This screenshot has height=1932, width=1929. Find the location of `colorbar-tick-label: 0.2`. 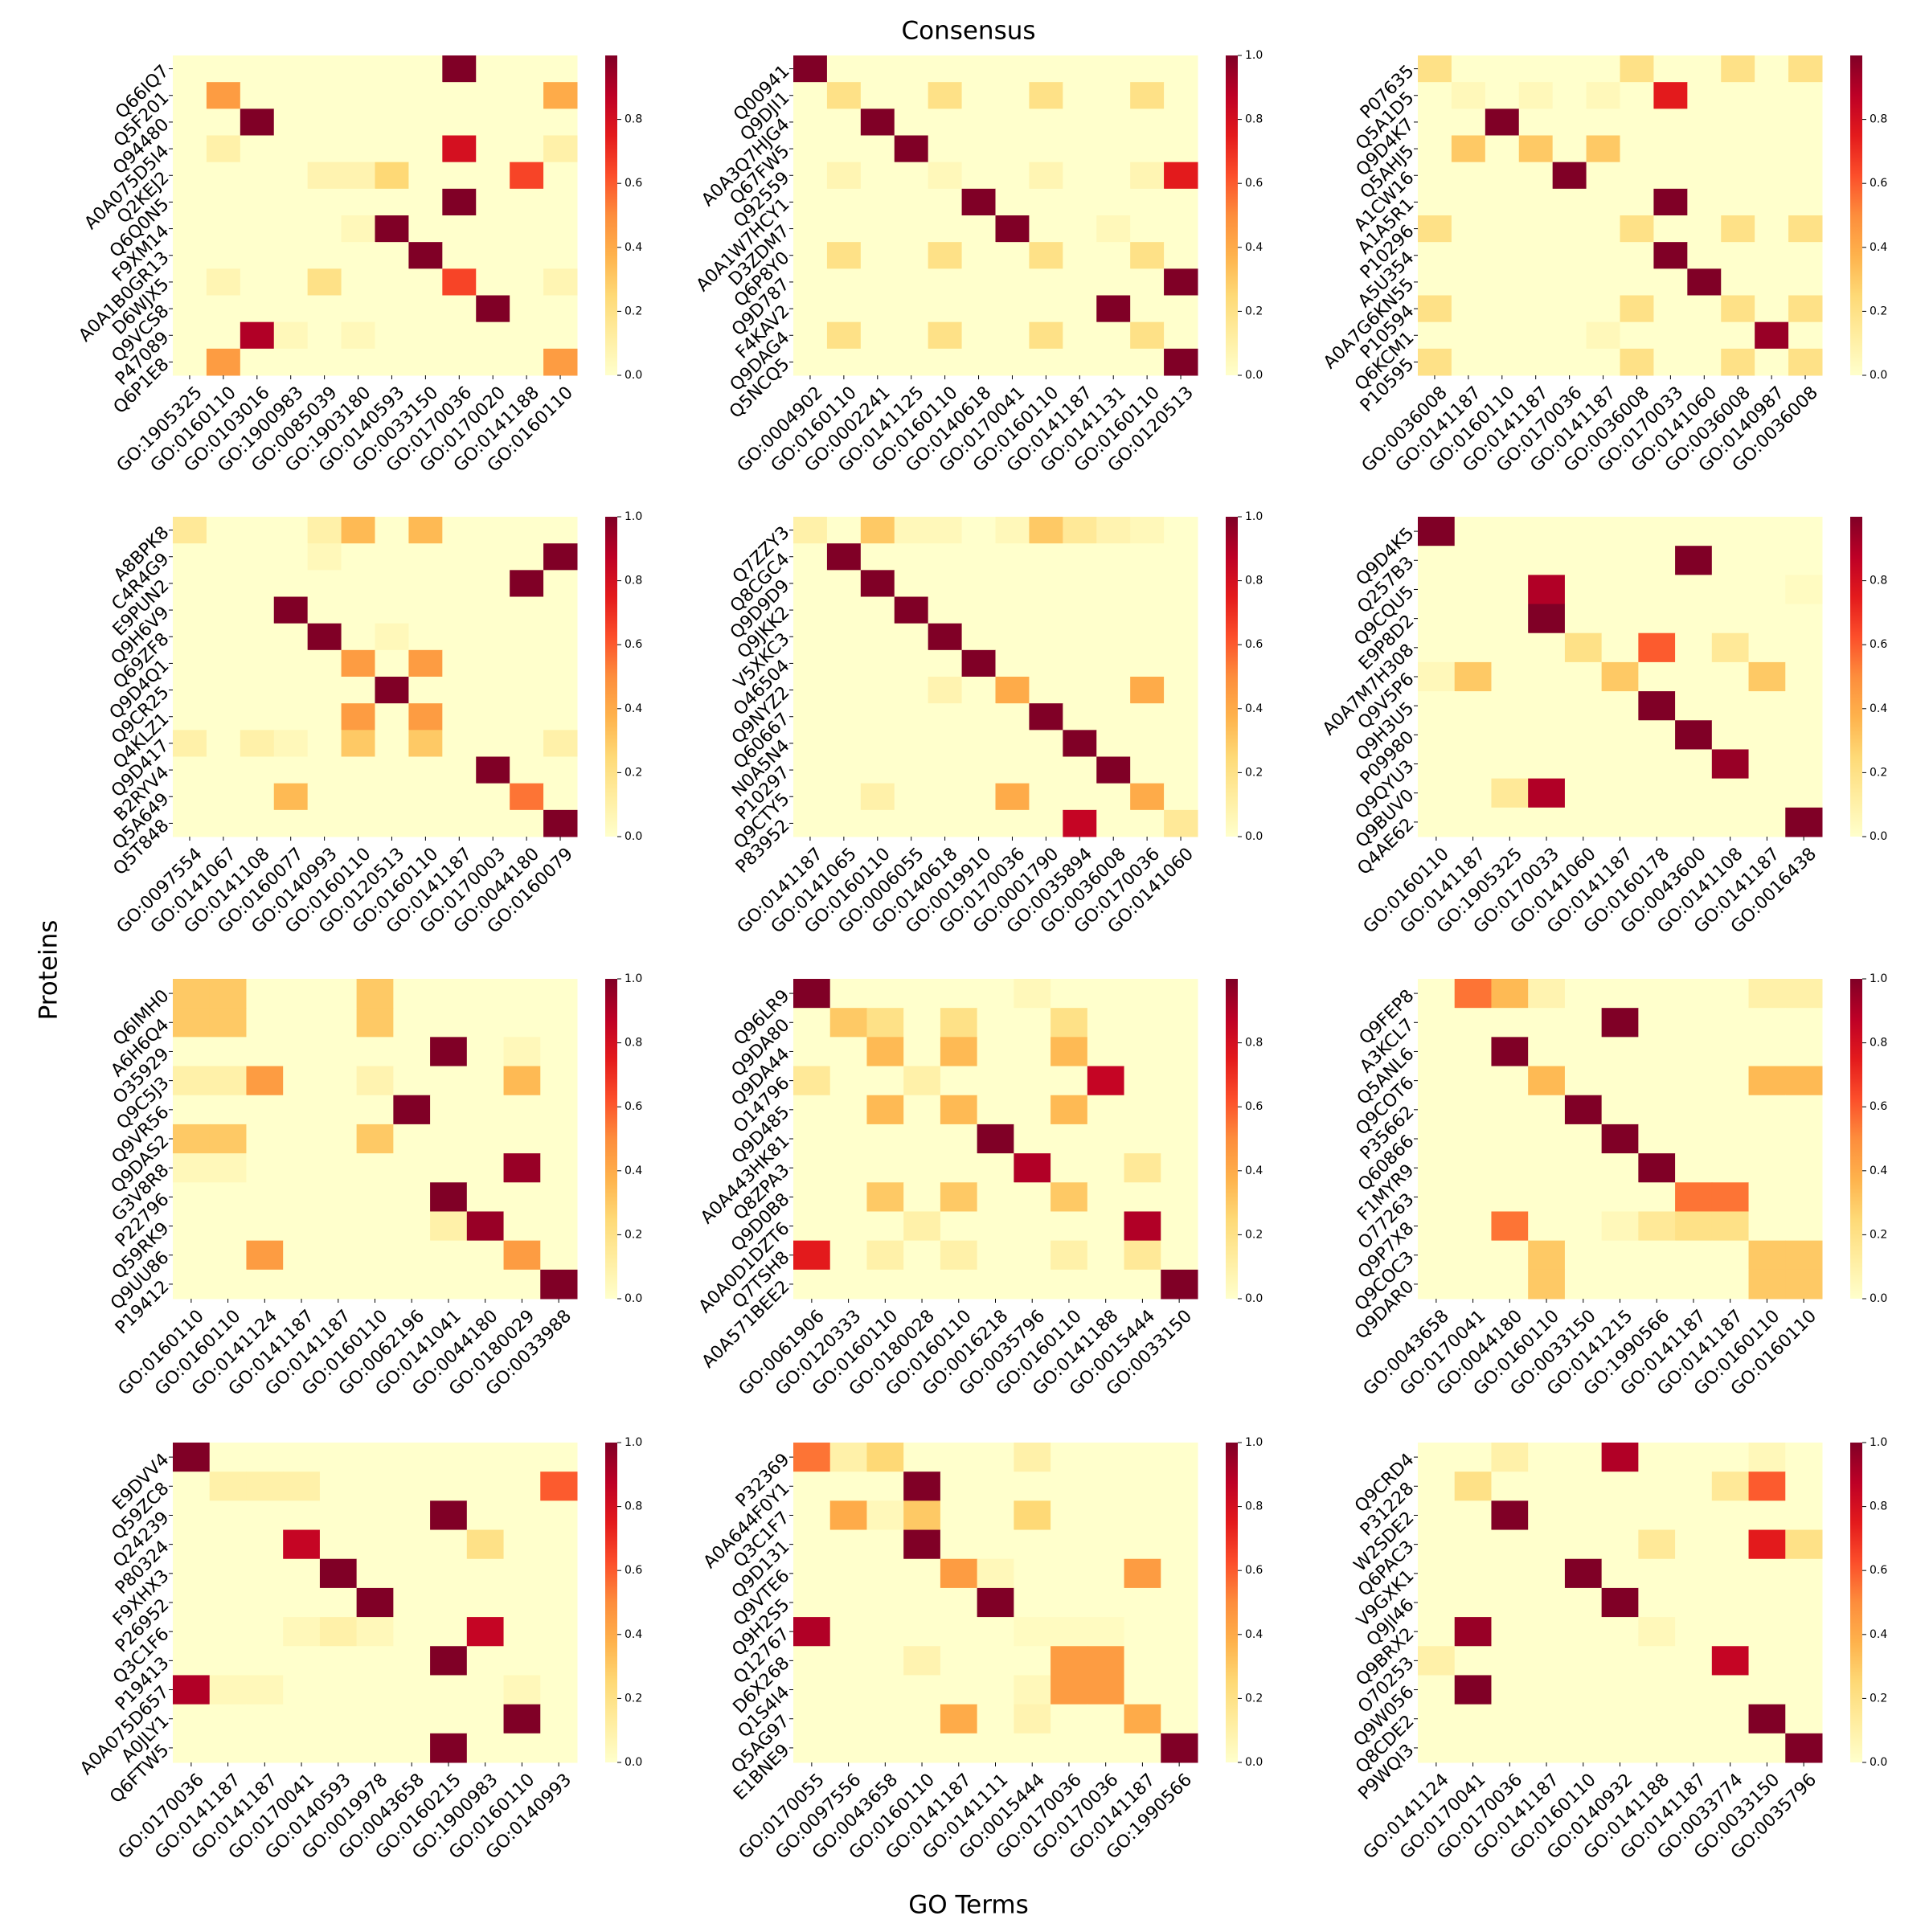

colorbar-tick-label: 0.2 is located at coordinates (1254, 1234).